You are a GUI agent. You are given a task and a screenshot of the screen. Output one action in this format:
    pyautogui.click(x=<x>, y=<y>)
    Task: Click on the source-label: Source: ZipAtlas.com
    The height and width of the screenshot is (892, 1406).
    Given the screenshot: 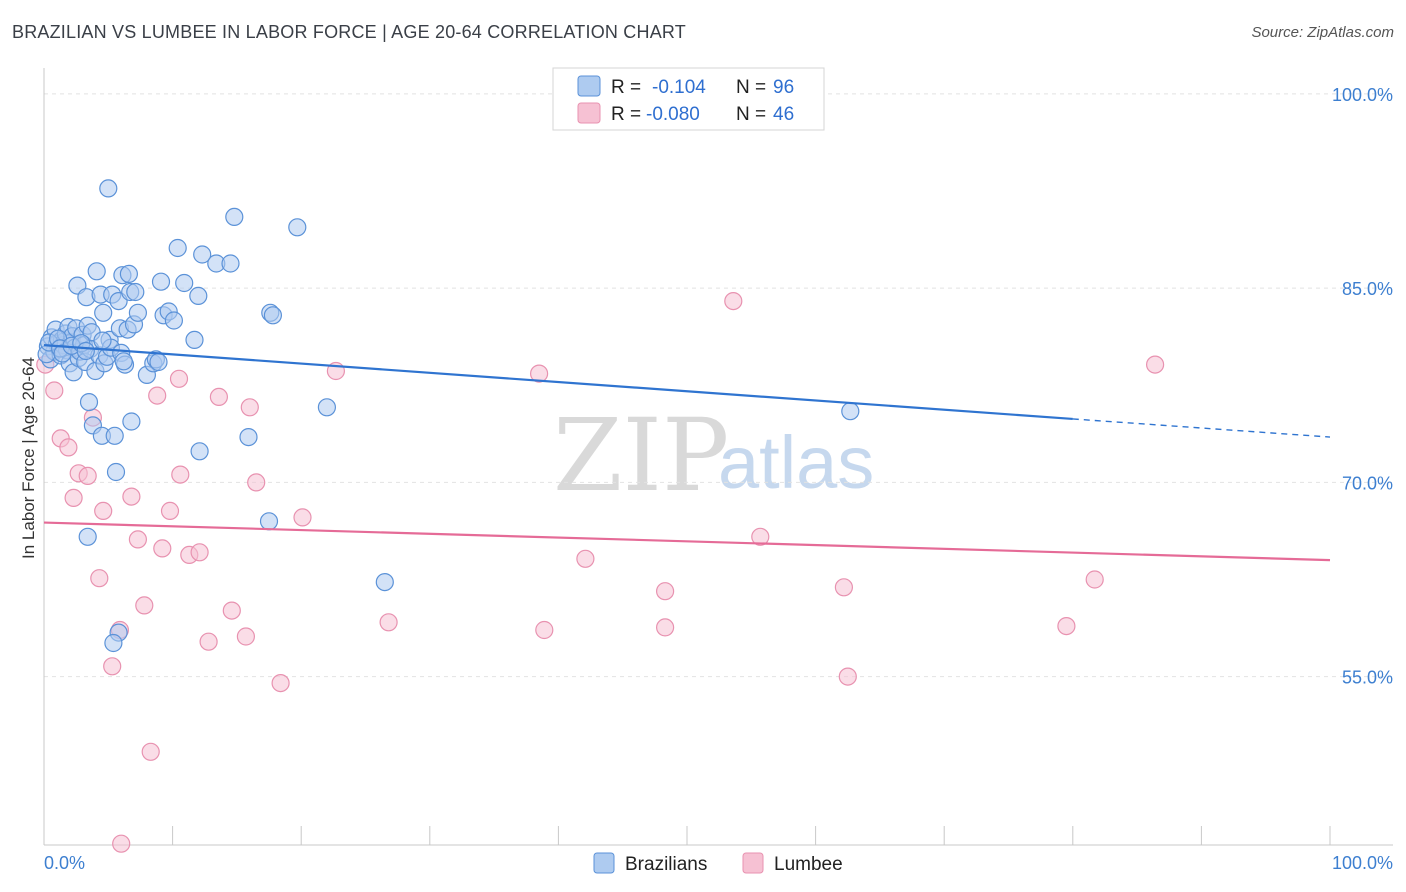 What is the action you would take?
    pyautogui.click(x=1322, y=32)
    